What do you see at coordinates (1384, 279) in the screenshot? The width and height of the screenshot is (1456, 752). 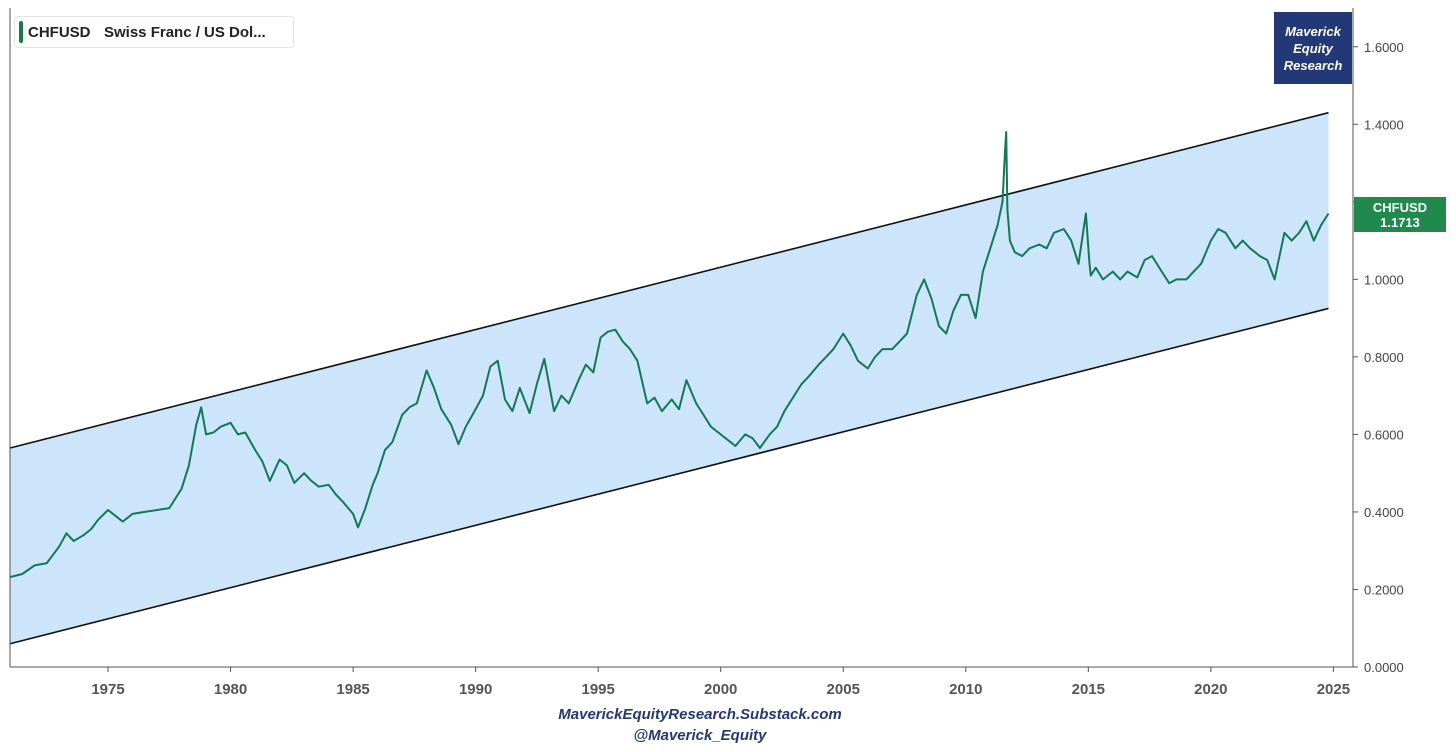 I see `y-tick-label: 1.0000` at bounding box center [1384, 279].